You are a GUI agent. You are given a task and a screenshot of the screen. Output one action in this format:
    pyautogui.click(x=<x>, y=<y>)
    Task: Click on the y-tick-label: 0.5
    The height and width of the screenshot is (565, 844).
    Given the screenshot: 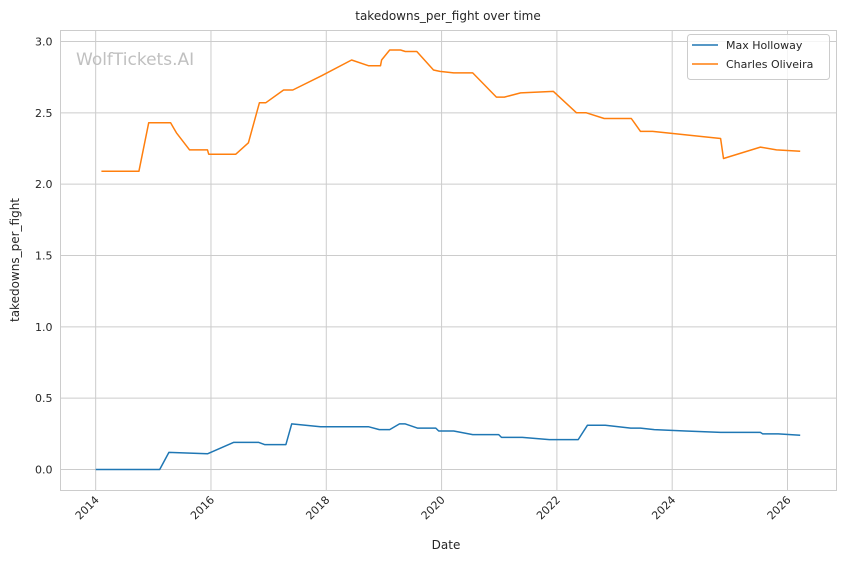 What is the action you would take?
    pyautogui.click(x=44, y=398)
    